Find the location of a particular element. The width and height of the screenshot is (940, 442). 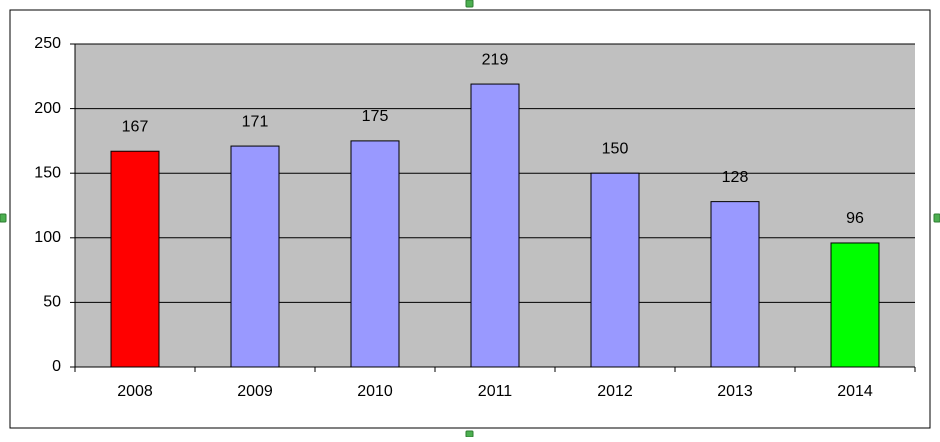

x-tick-label: 2013 is located at coordinates (735, 391).